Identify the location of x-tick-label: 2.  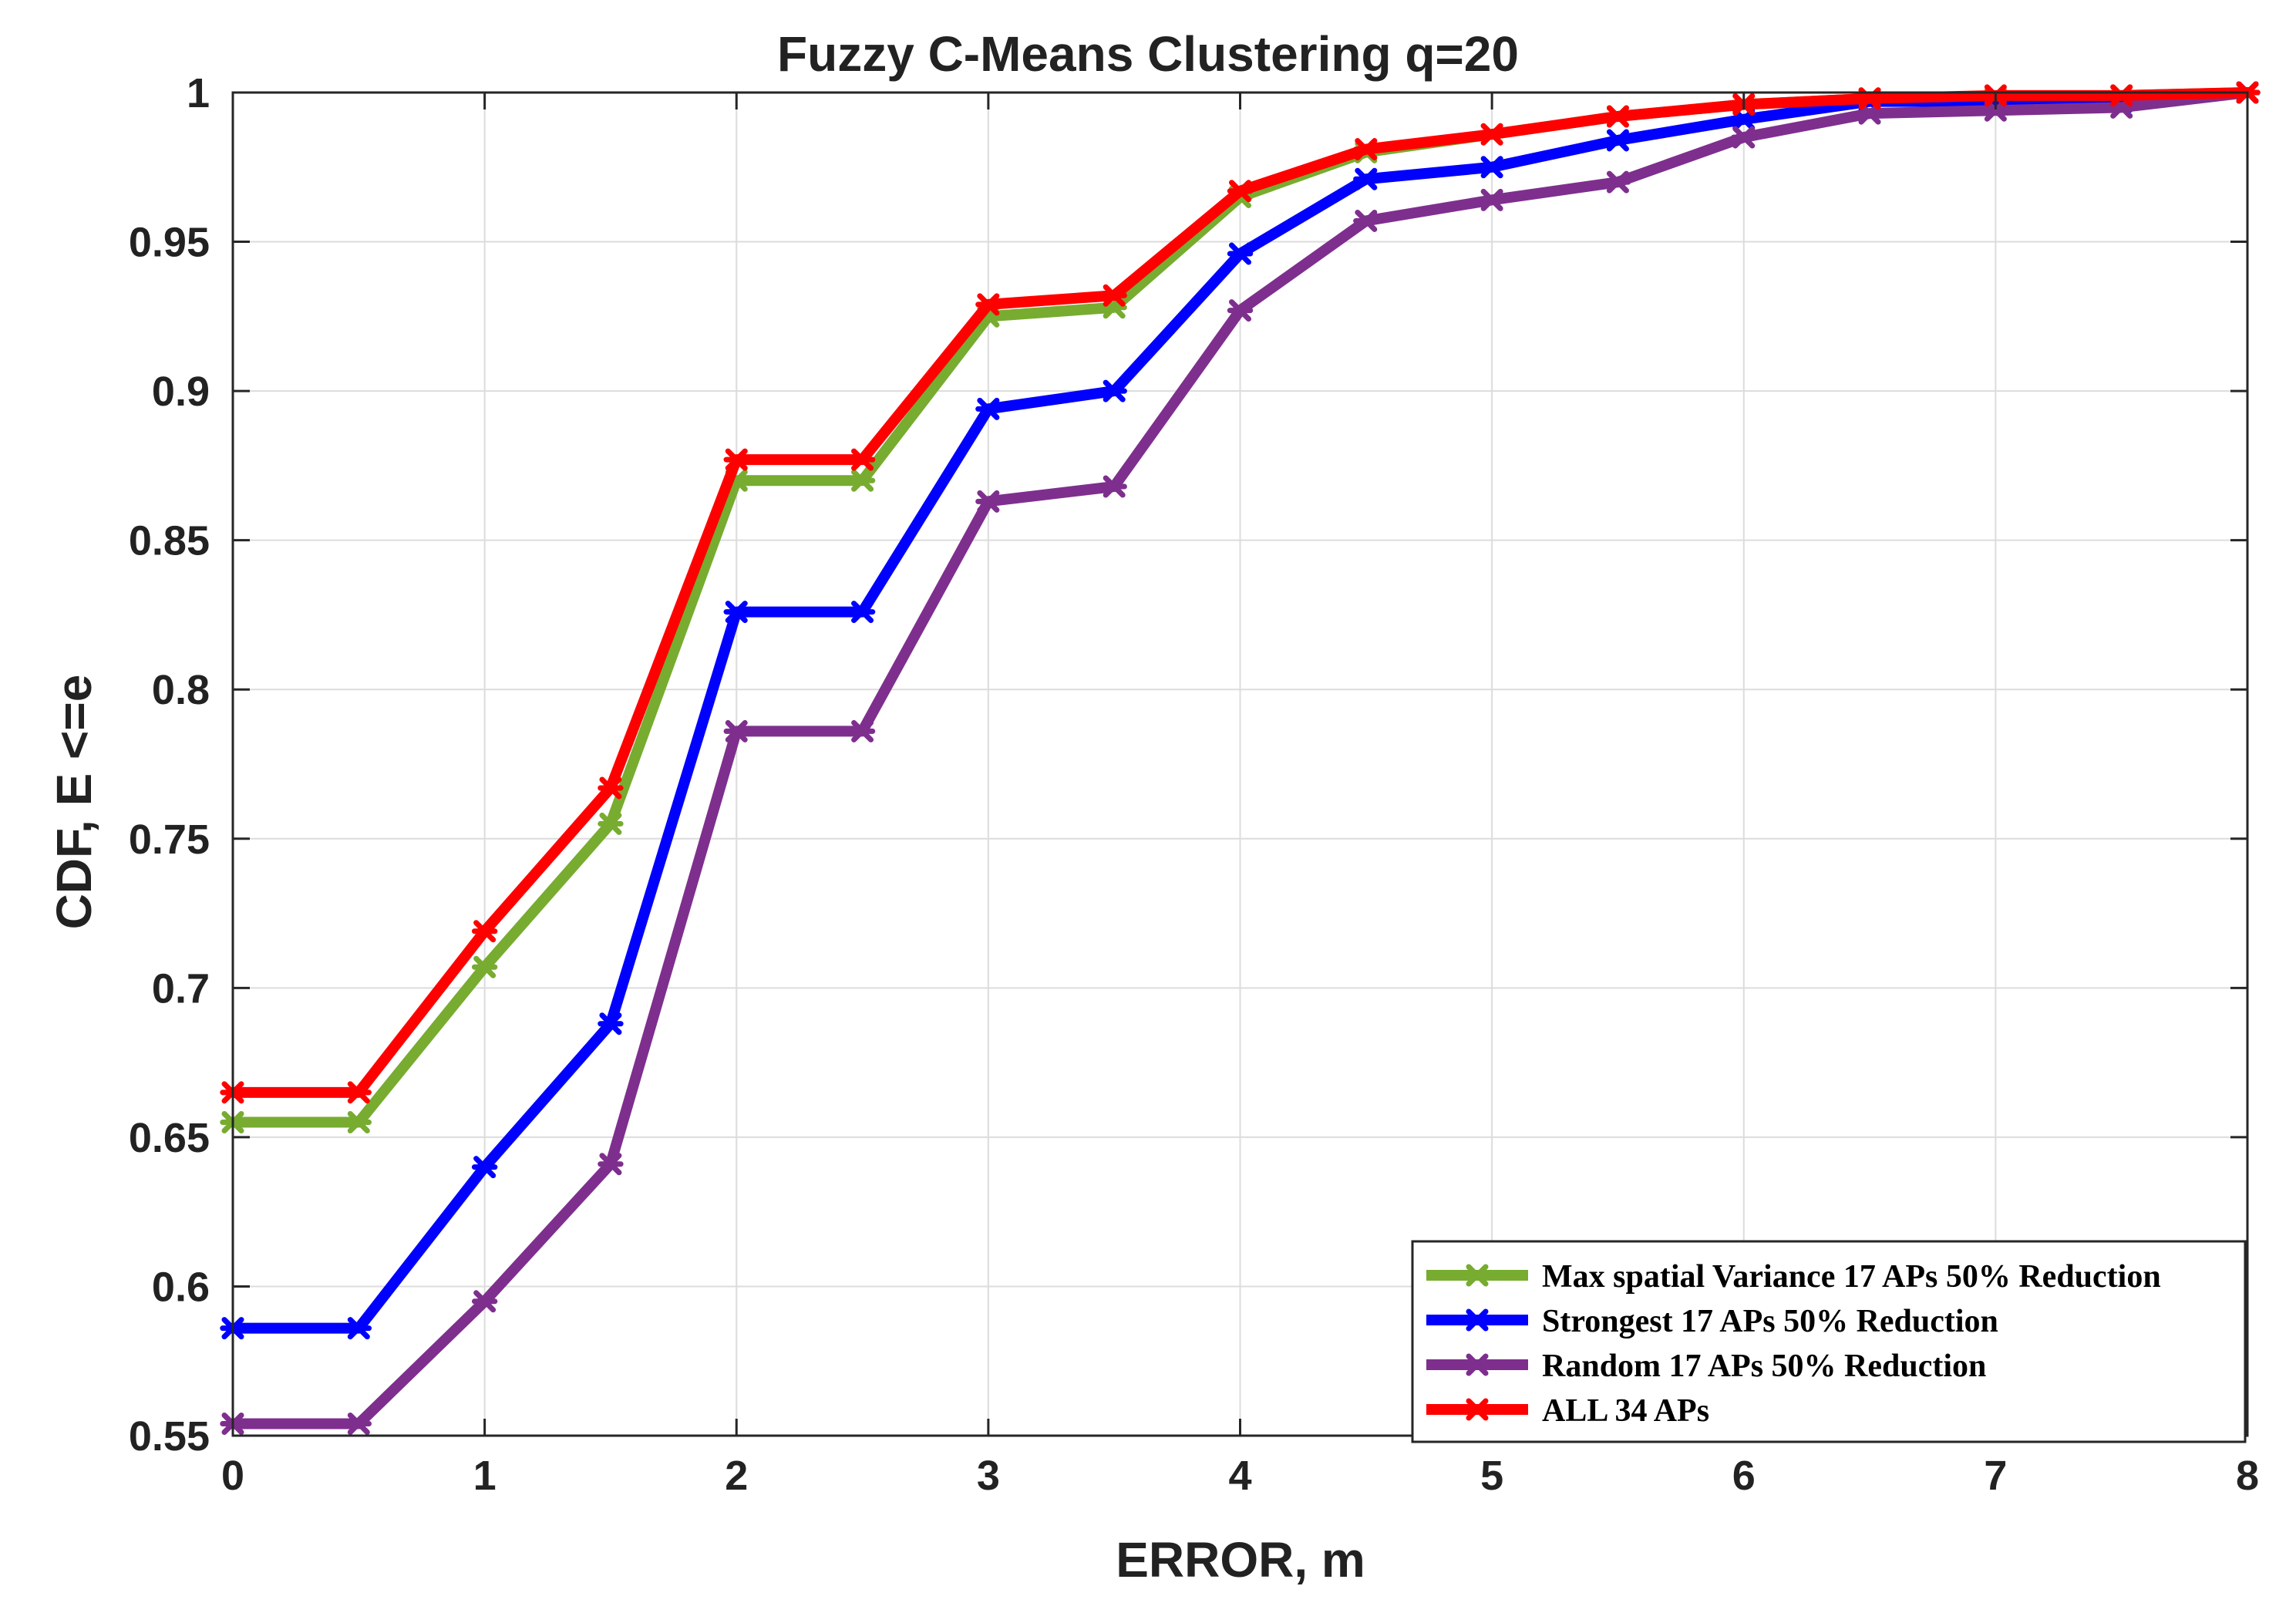
(736, 1476).